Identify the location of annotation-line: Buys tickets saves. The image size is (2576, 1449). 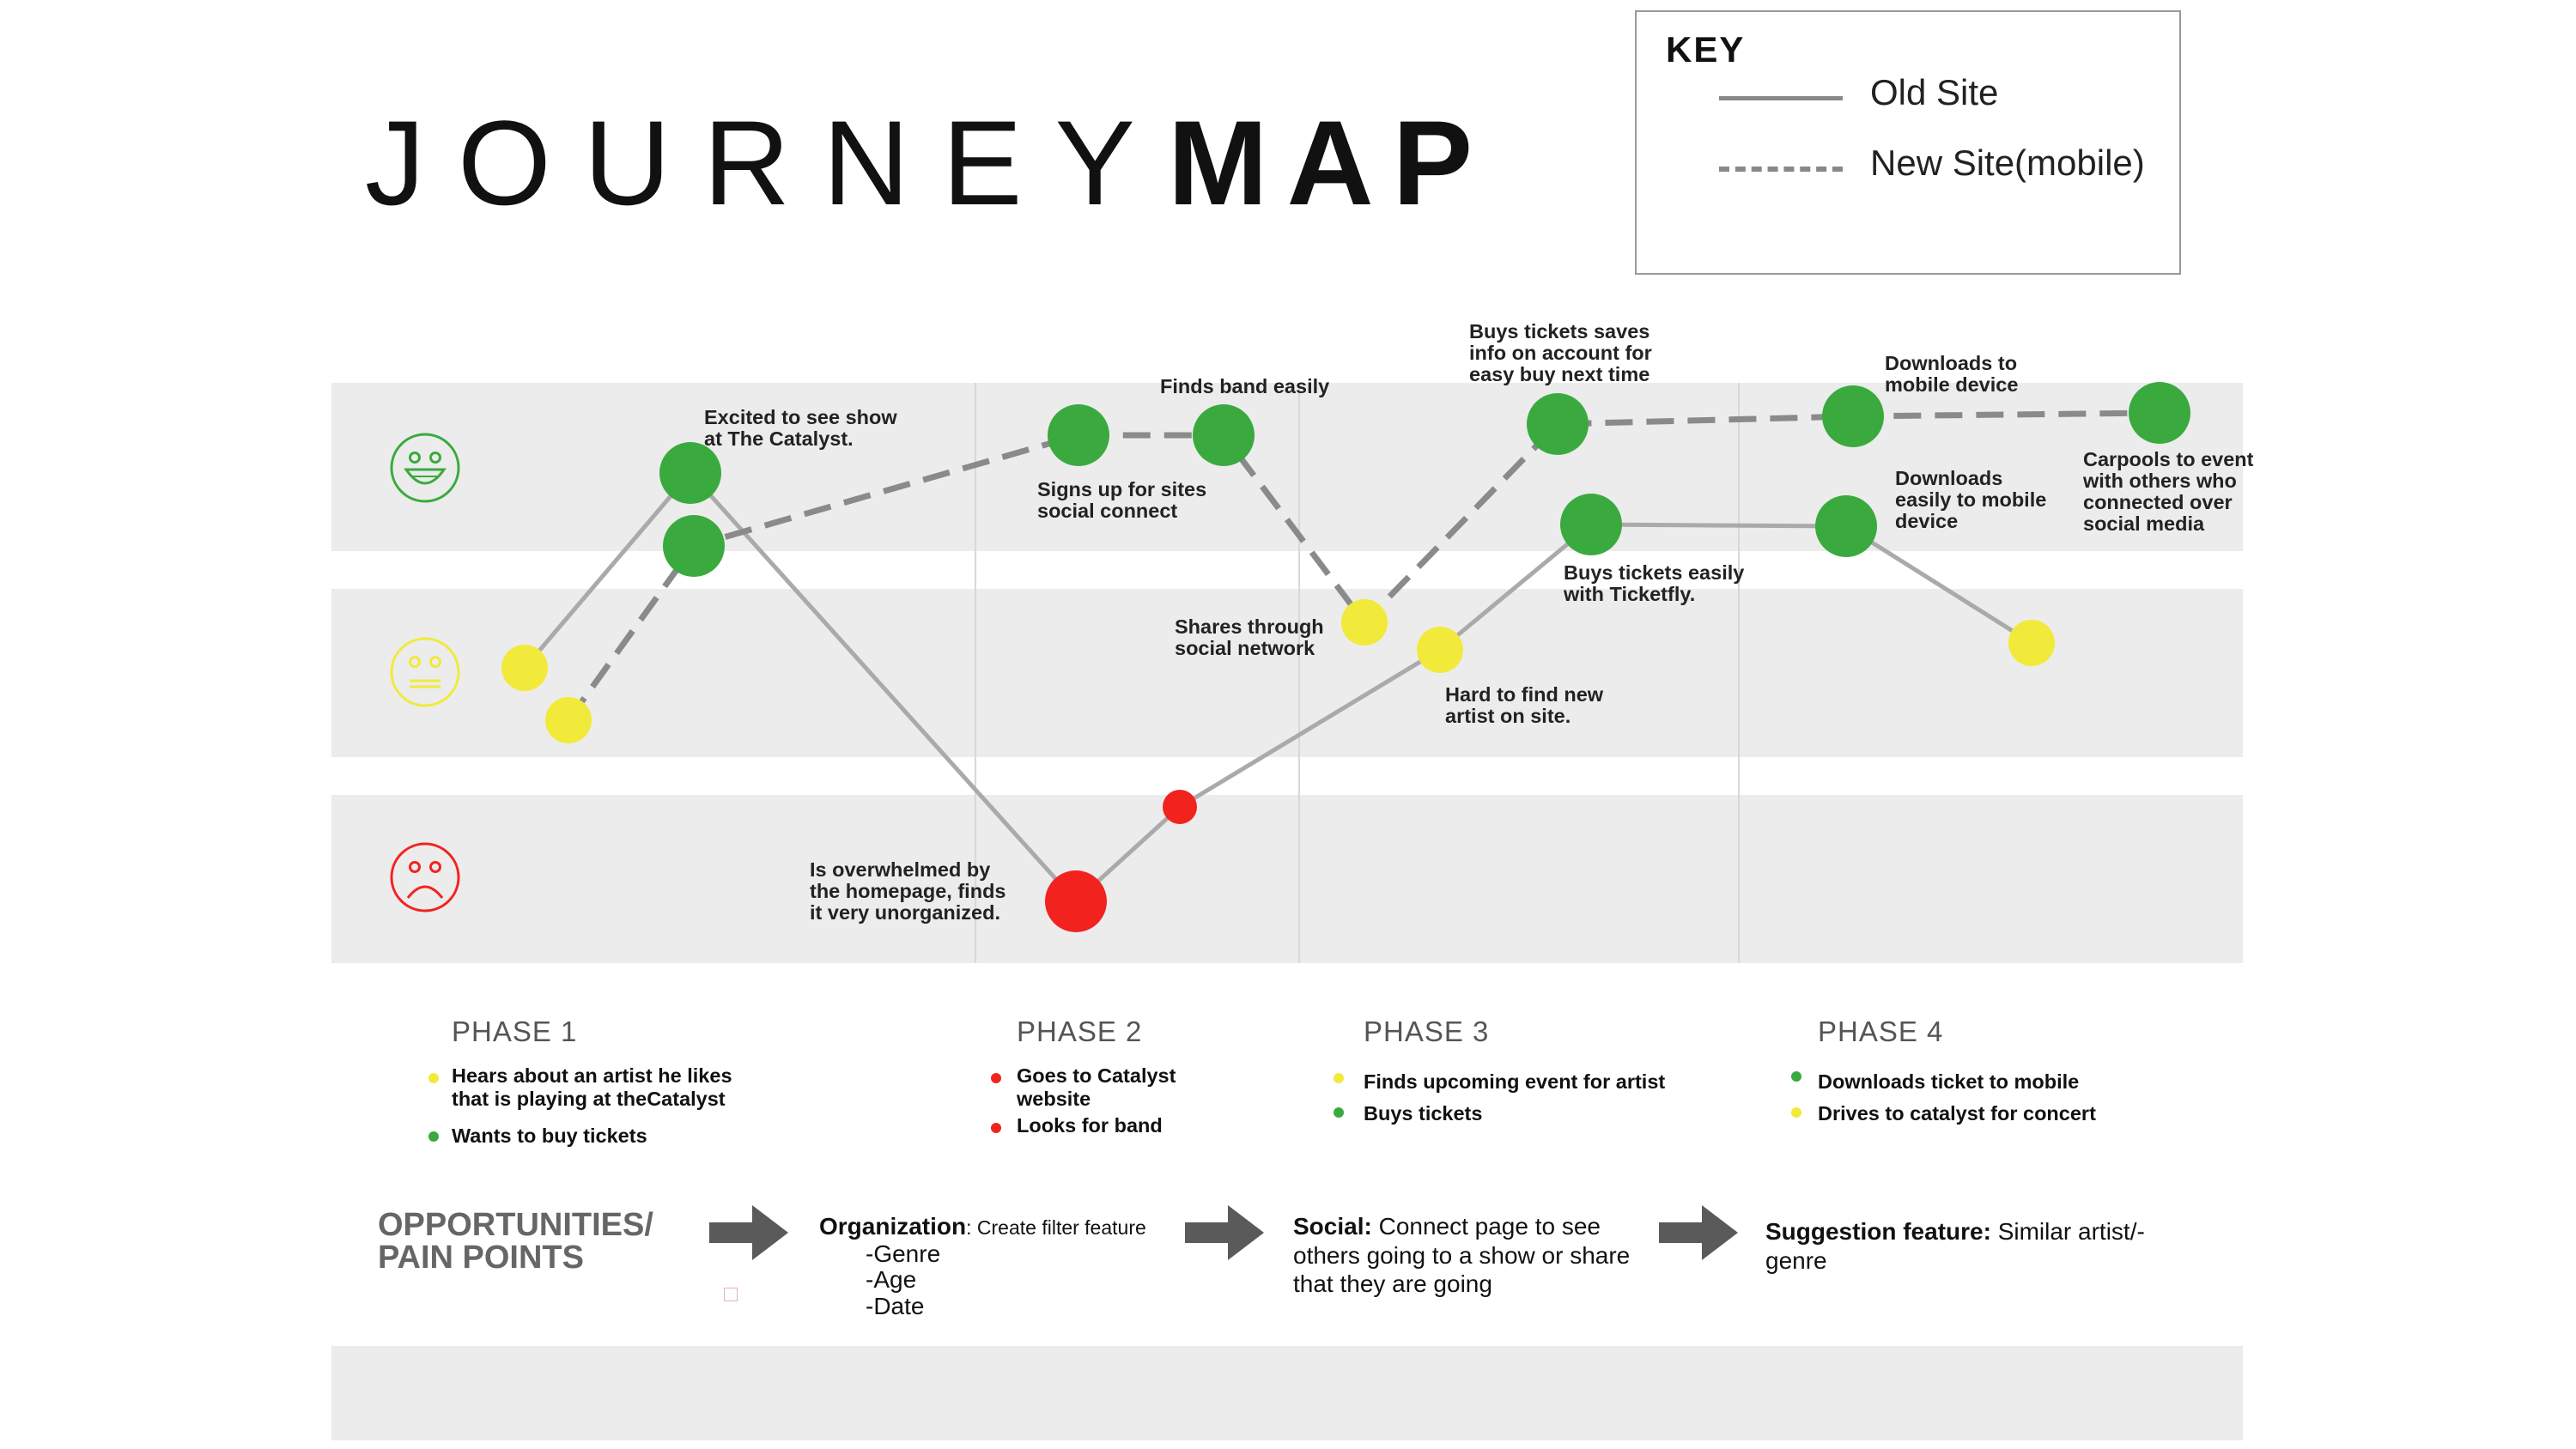
(1559, 331).